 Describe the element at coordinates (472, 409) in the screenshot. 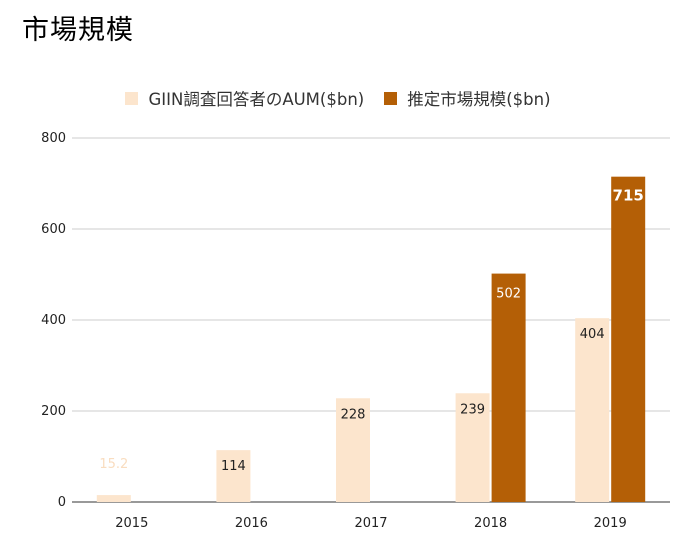

I see `data-label: 239` at that location.